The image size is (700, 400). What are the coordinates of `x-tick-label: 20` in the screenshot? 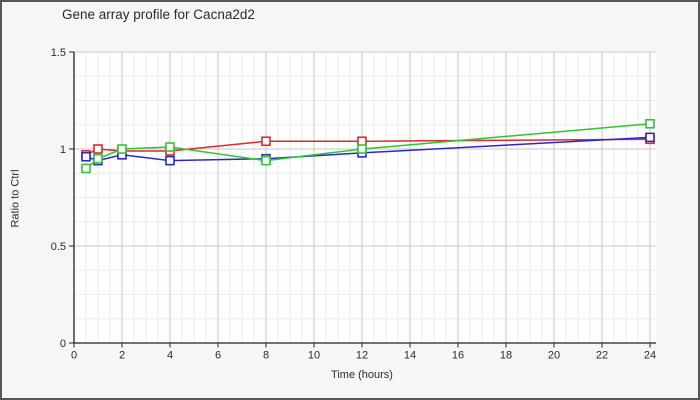 It's located at (554, 356).